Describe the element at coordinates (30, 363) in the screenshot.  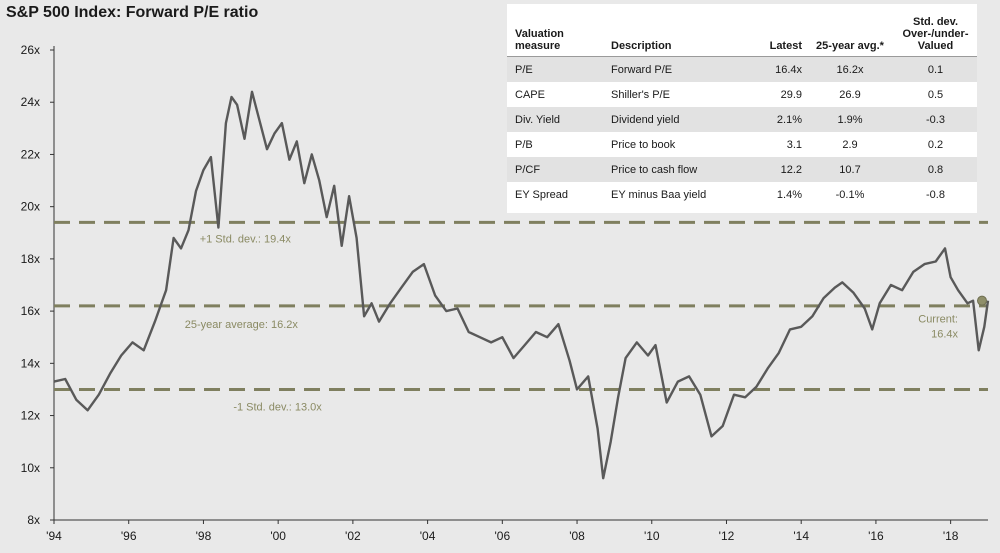
I see `y-tick-label: 14x` at that location.